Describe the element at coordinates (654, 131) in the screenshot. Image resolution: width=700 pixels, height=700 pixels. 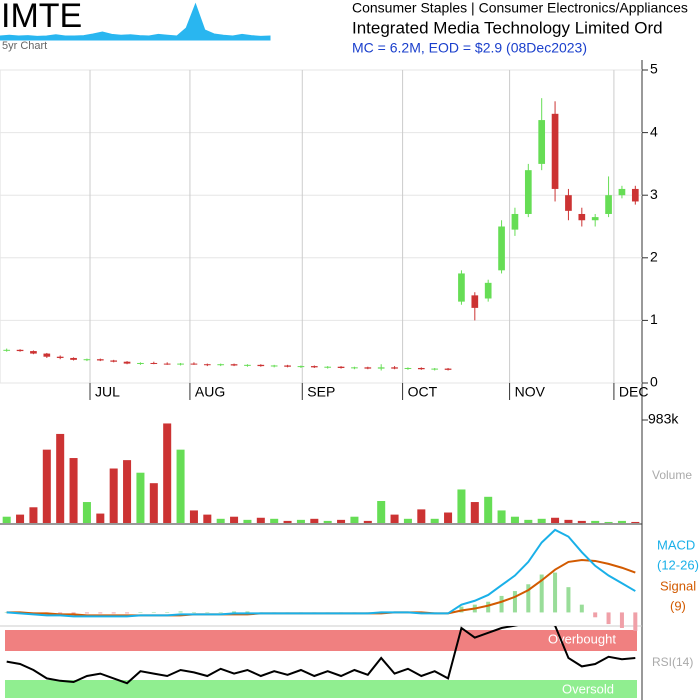
I see `y-tick-label: 4` at that location.